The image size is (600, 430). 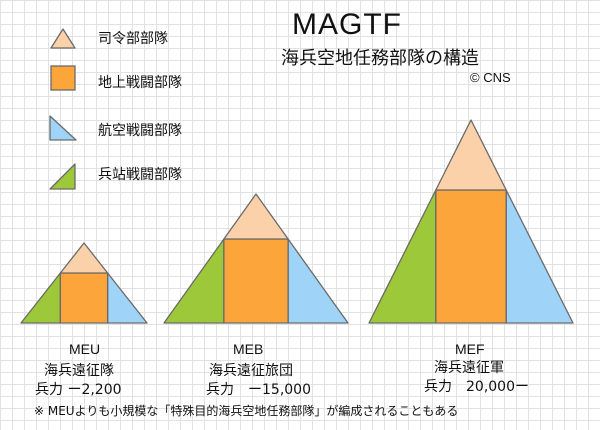 What do you see at coordinates (258, 390) in the screenshot?
I see `unit-meb-strength: 兵力 ー15,000` at bounding box center [258, 390].